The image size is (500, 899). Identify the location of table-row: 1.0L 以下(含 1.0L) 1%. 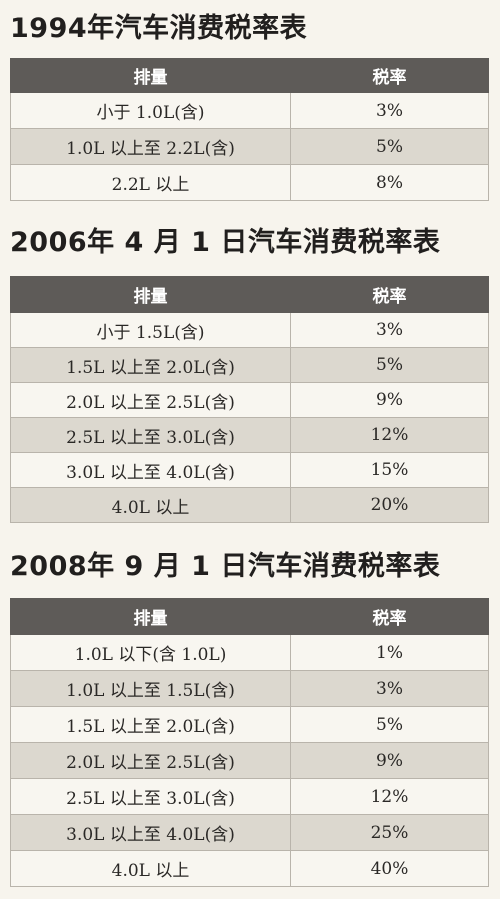
(249, 652).